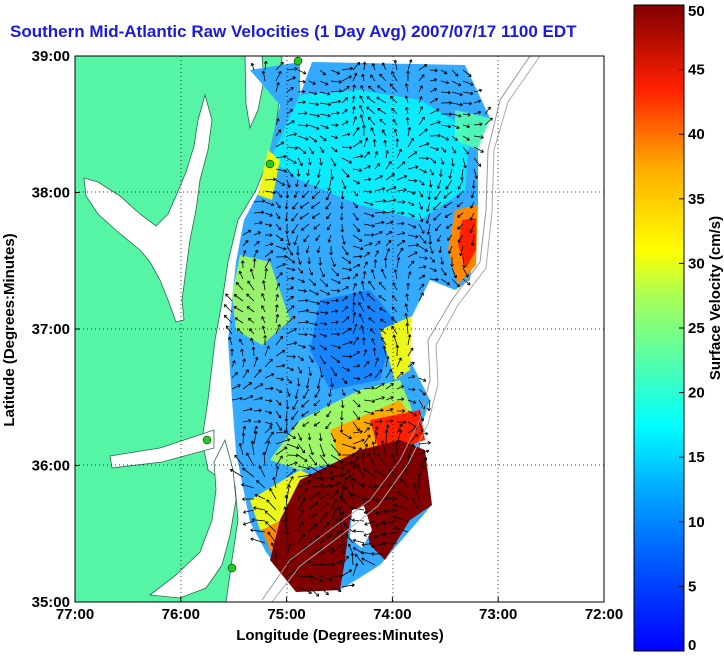  I want to click on colorbar-tick-label: 10, so click(696, 522).